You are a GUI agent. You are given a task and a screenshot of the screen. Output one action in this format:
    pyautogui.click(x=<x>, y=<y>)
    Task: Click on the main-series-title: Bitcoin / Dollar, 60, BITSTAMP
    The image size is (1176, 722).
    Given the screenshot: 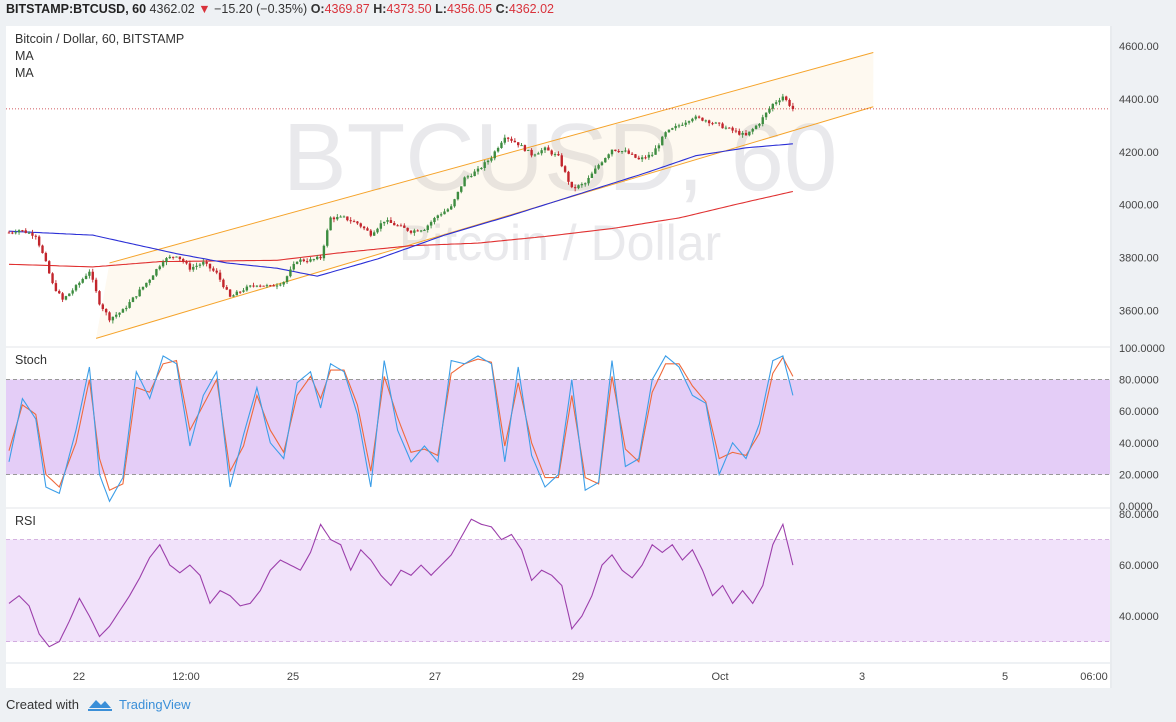 What is the action you would take?
    pyautogui.click(x=100, y=39)
    